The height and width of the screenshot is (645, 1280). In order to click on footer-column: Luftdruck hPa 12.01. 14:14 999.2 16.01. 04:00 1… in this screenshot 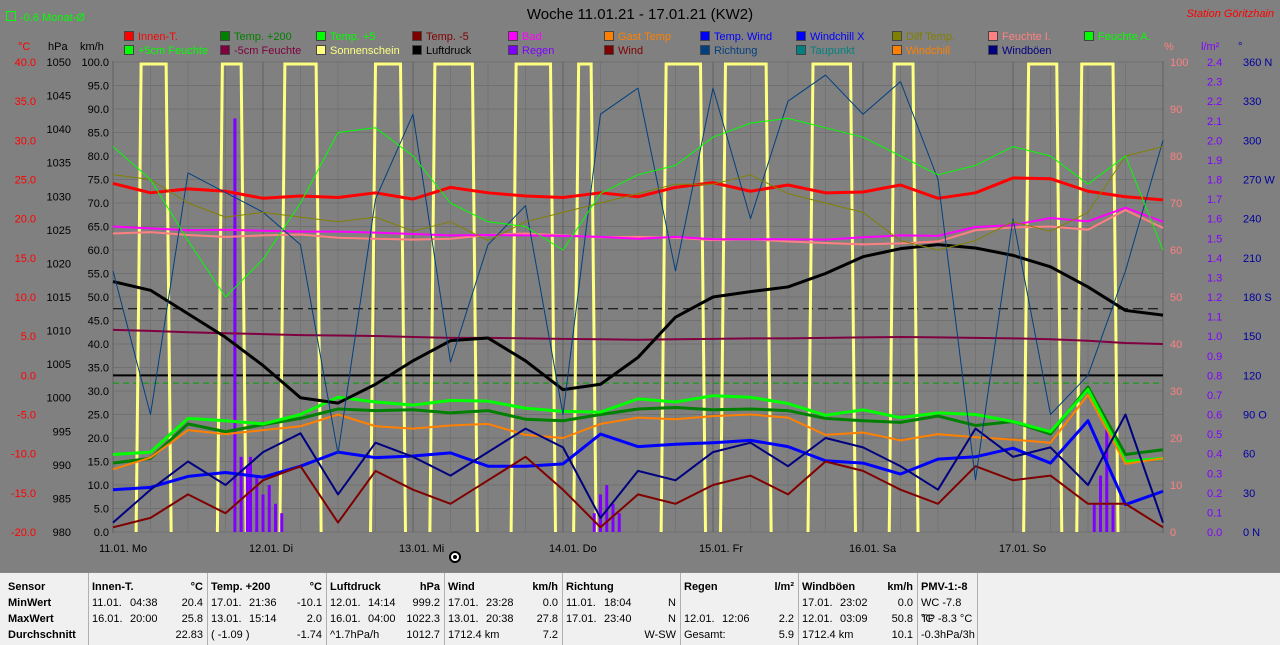, I will do `click(385, 609)`.